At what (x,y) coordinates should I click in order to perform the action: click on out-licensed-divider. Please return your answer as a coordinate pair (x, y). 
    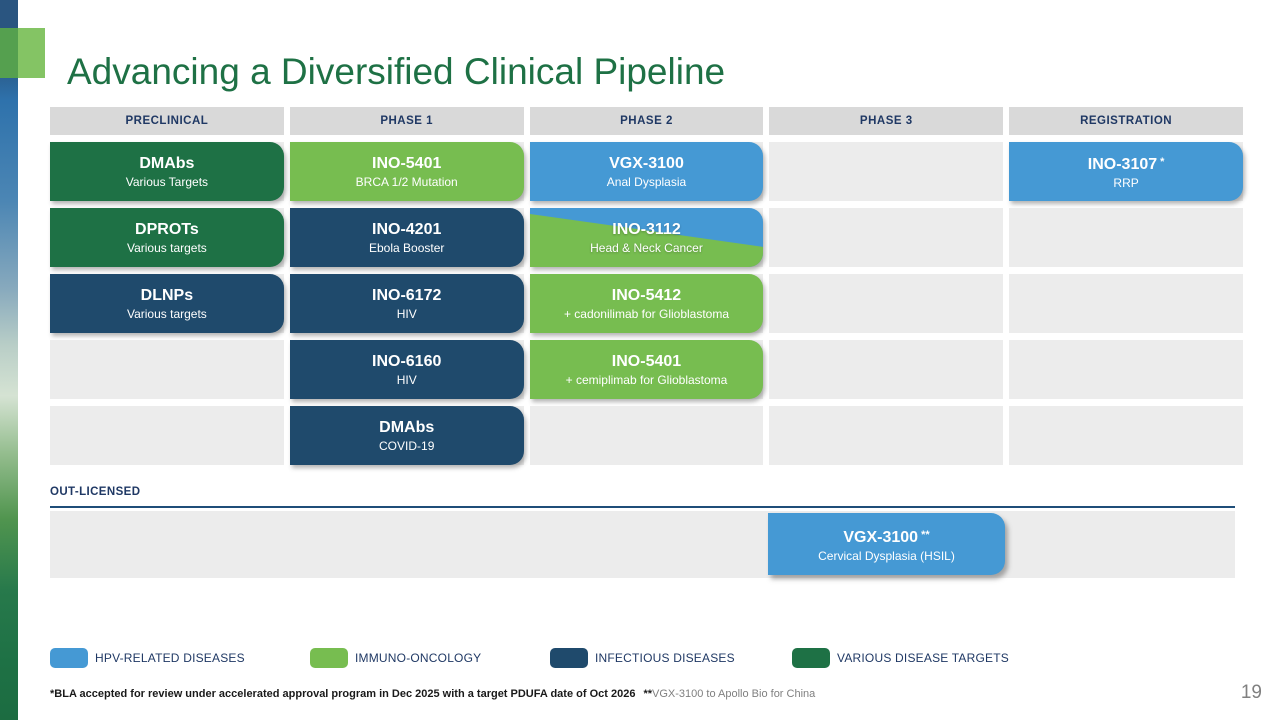
    Looking at the image, I should click on (642, 507).